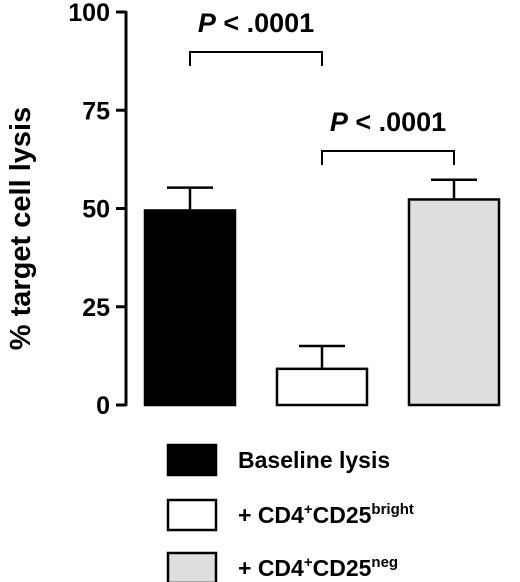  What do you see at coordinates (89, 13) in the screenshot?
I see `y-tick-label: 100` at bounding box center [89, 13].